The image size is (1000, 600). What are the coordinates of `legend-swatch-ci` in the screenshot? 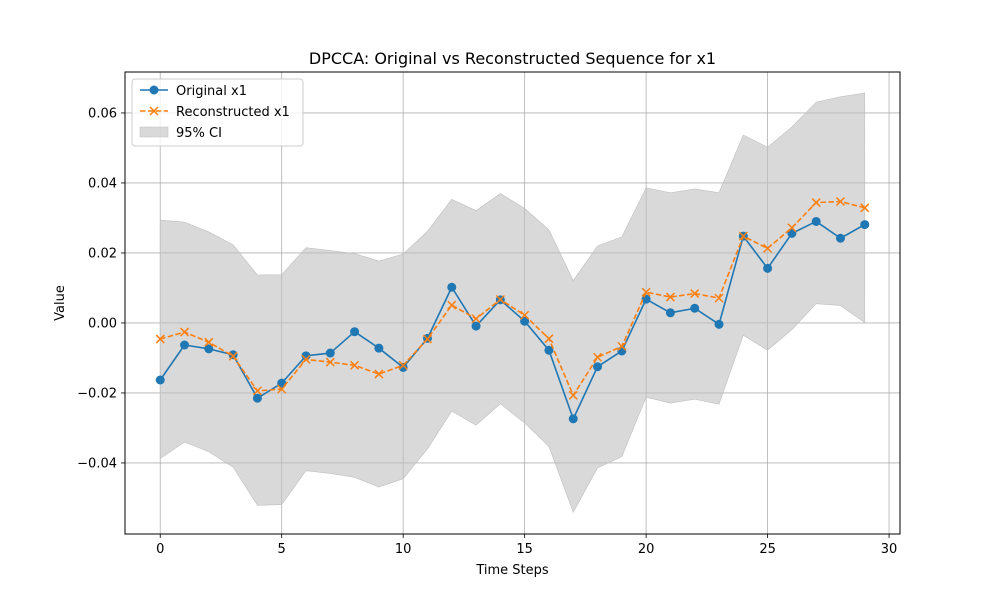 It's located at (154, 132).